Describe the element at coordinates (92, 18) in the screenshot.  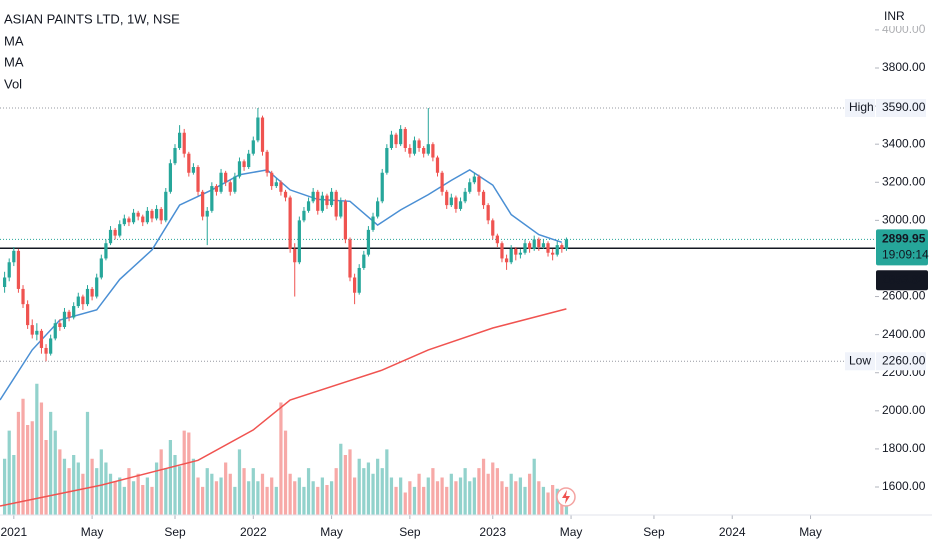
I see `chart-title: ASIAN PAINTS LTD, 1W, NSE` at that location.